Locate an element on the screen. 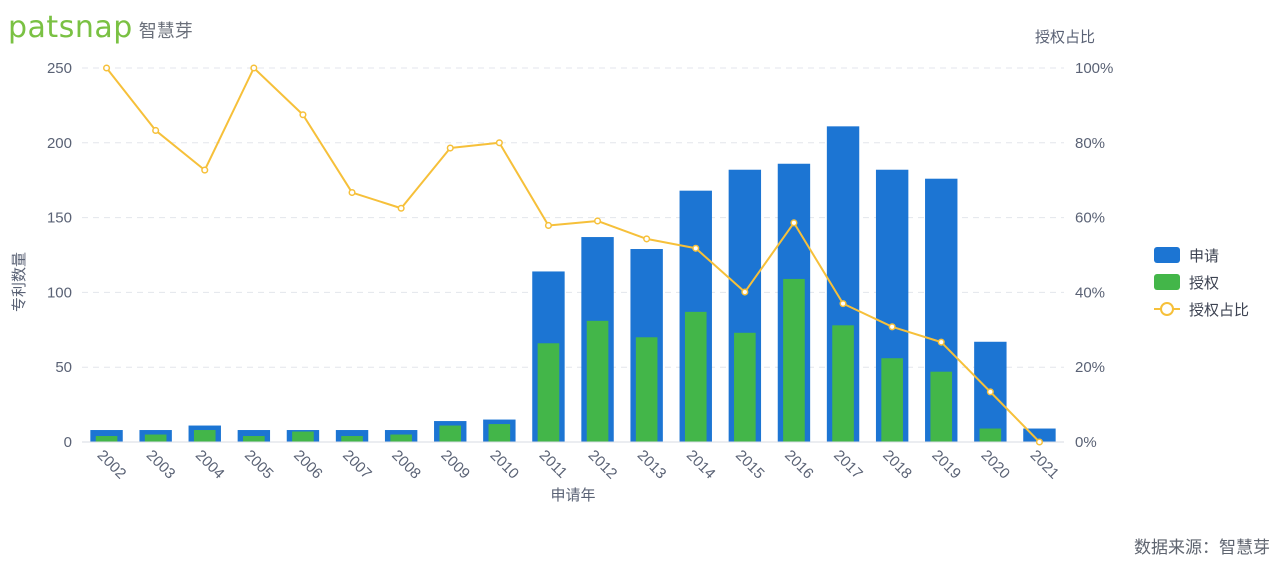 The image size is (1280, 567). y-tick-label: 250 is located at coordinates (59, 68).